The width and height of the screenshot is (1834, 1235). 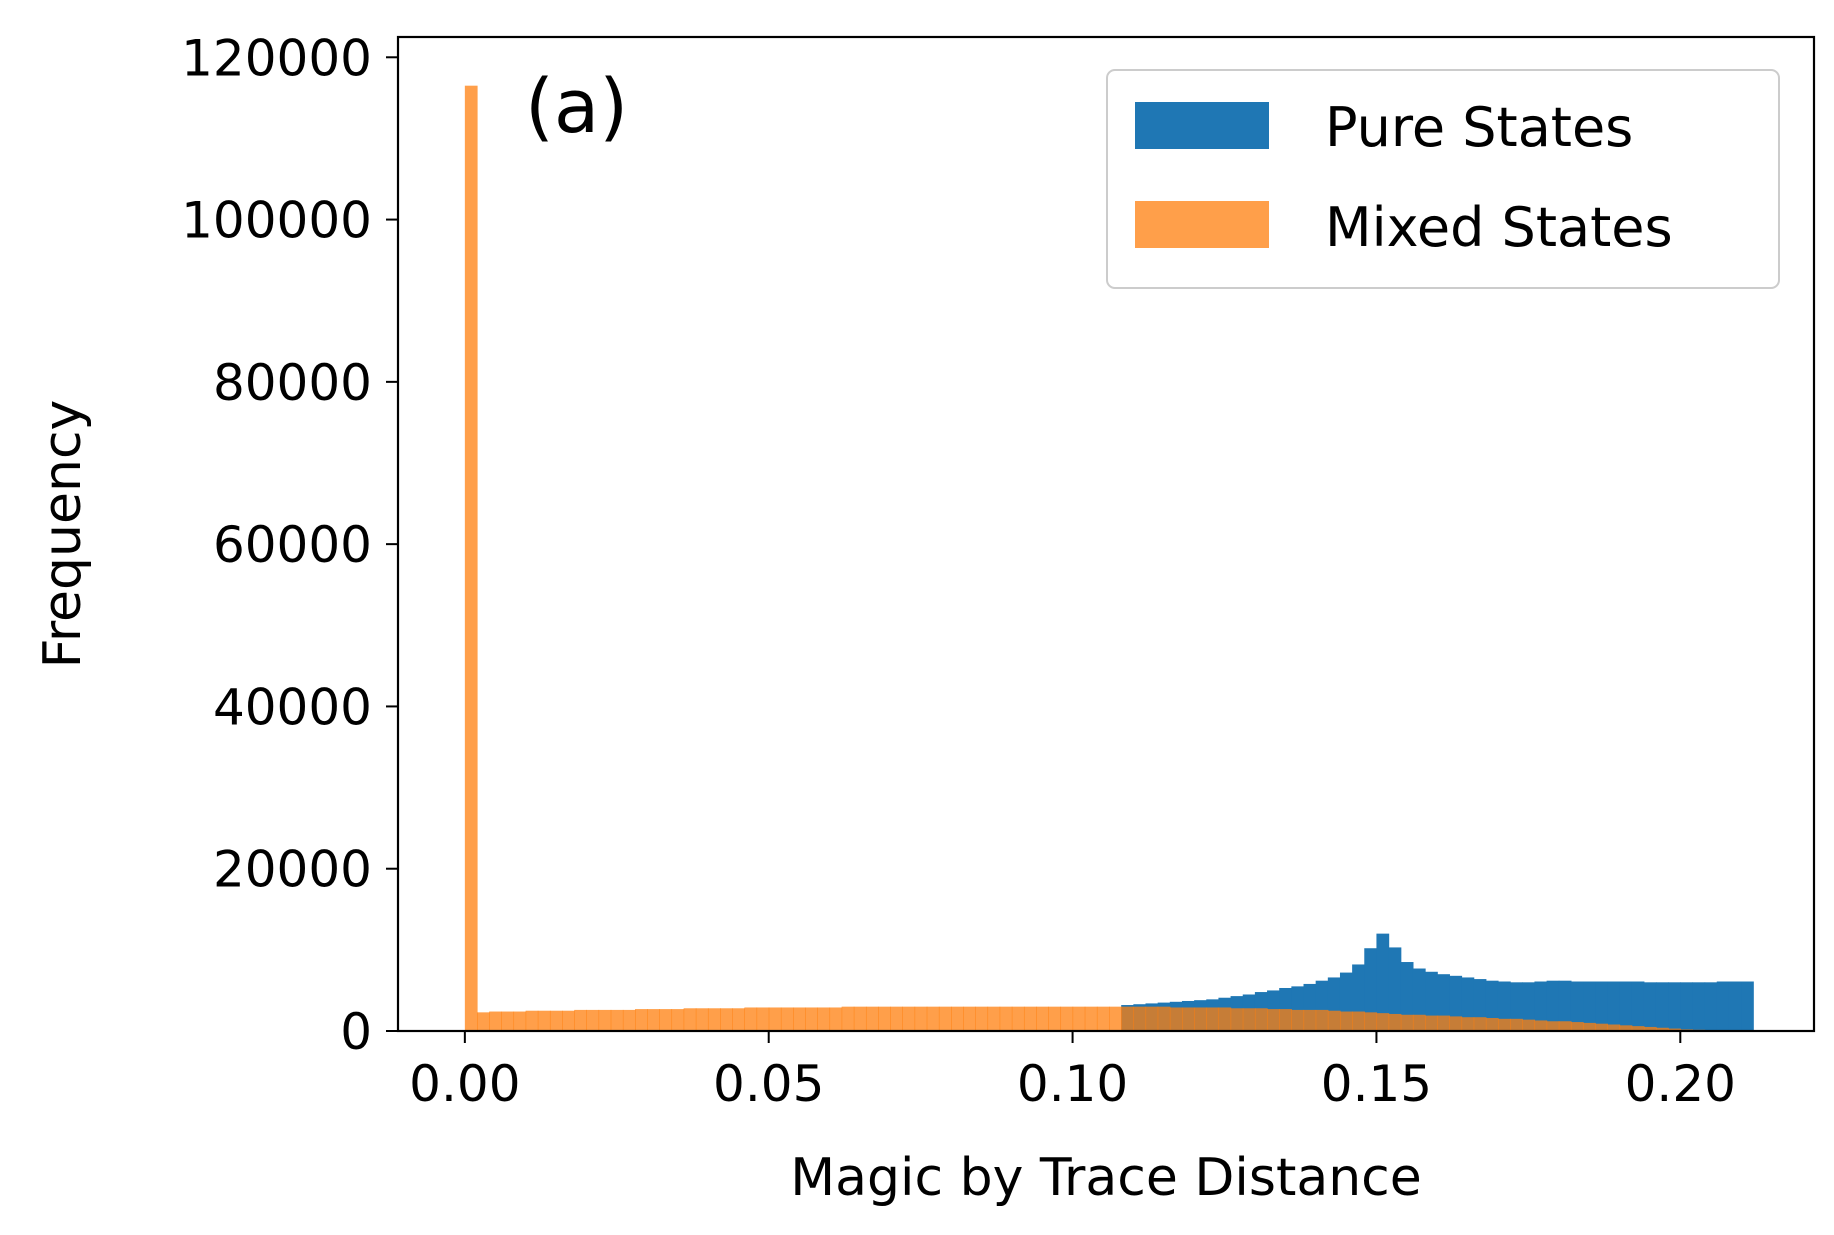 What do you see at coordinates (1202, 125) in the screenshot?
I see `legend-swatch-pure-states` at bounding box center [1202, 125].